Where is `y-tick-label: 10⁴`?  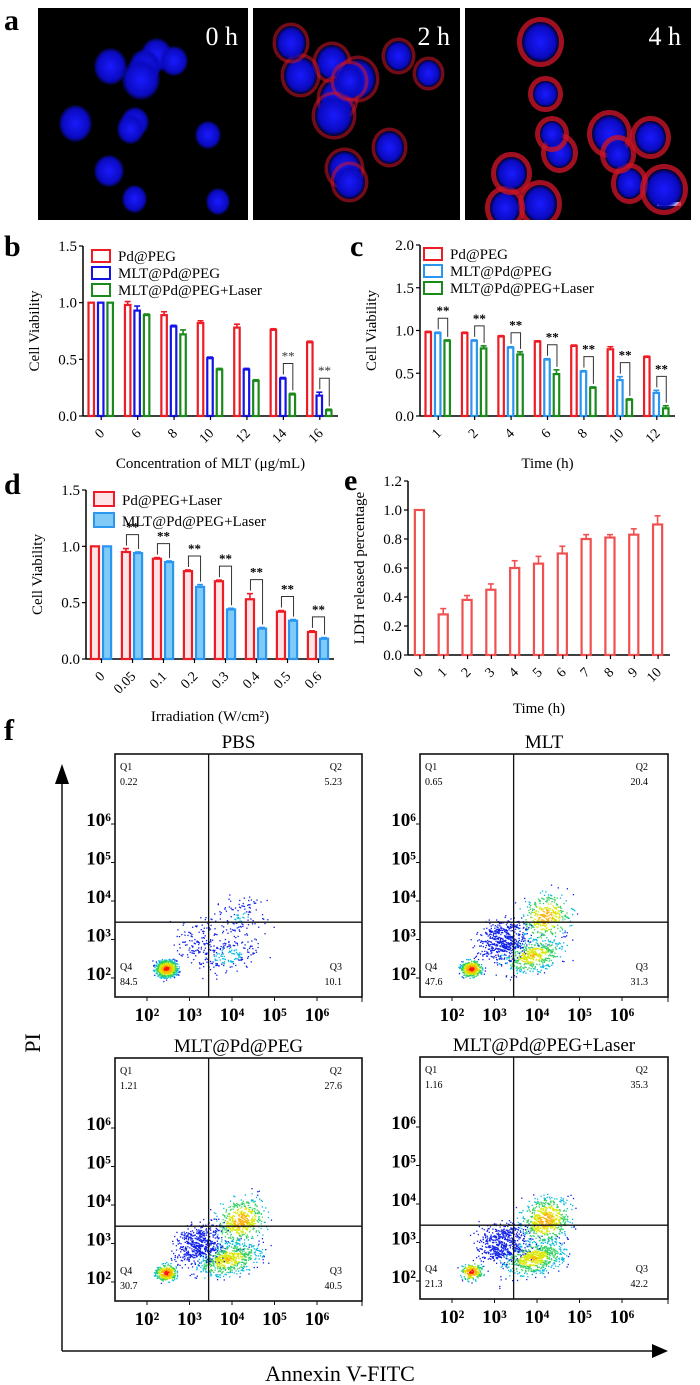
y-tick-label: 10⁴ is located at coordinates (403, 897).